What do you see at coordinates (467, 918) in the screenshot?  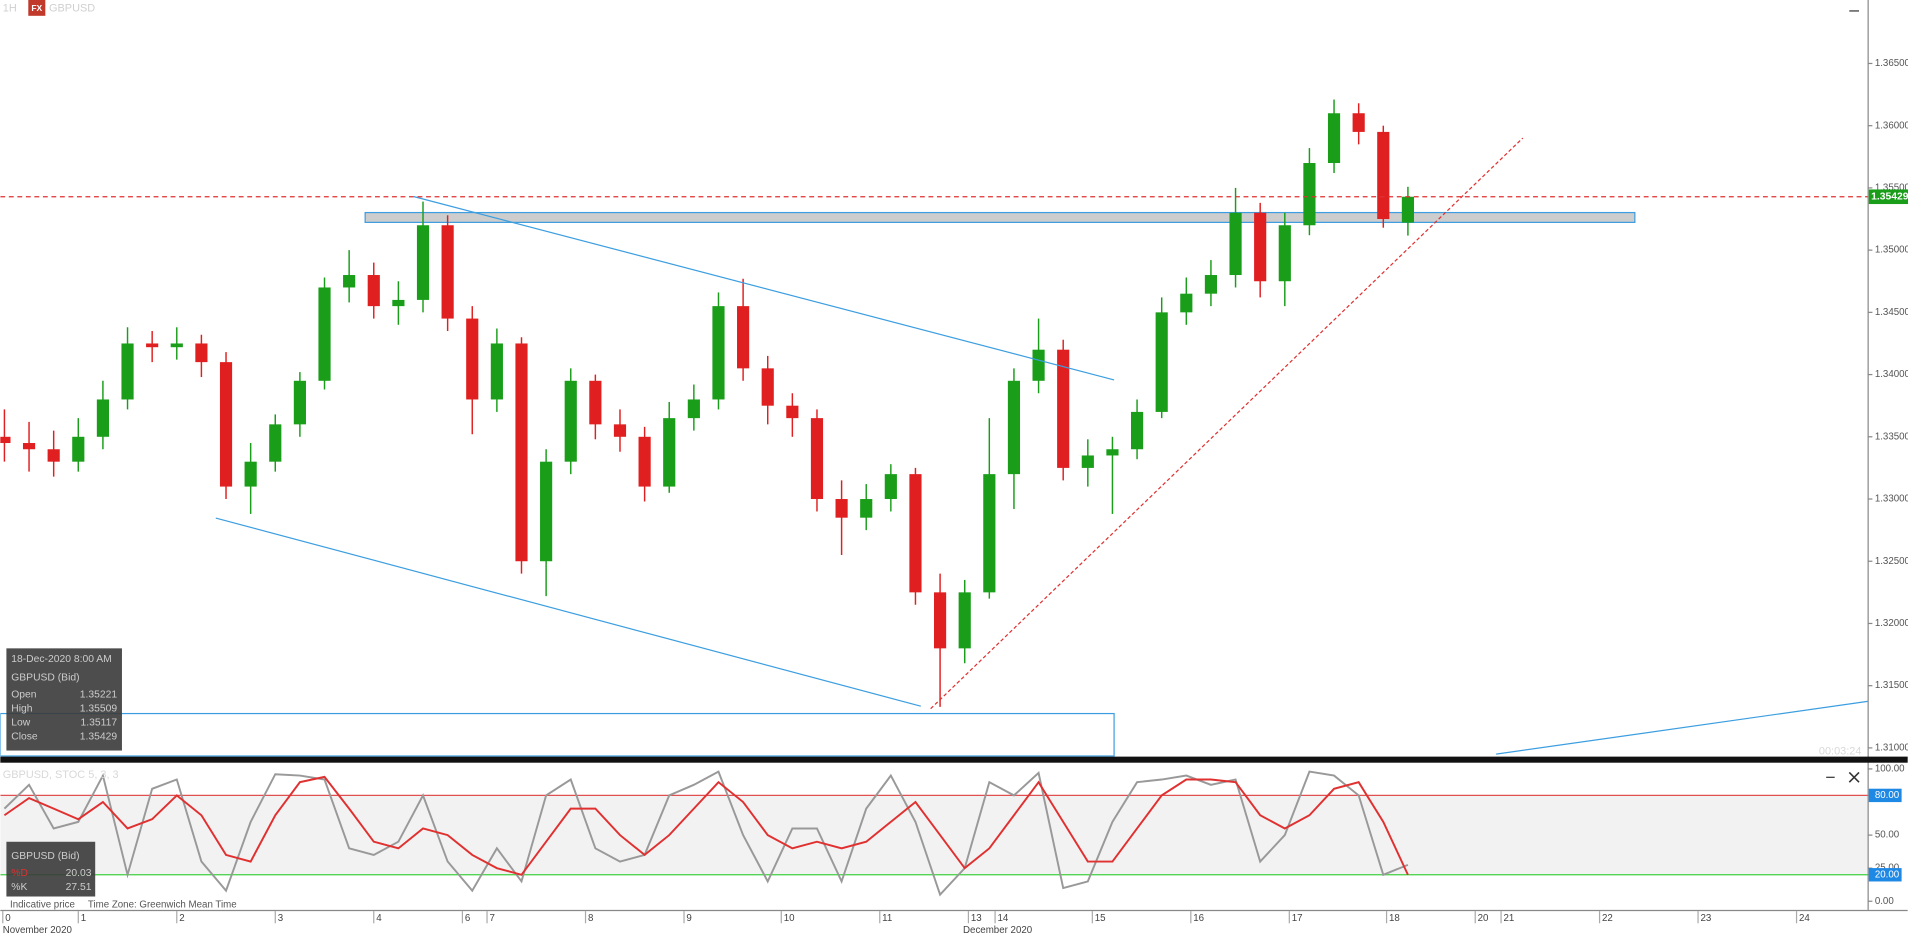 I see `x-tick-label: 6` at bounding box center [467, 918].